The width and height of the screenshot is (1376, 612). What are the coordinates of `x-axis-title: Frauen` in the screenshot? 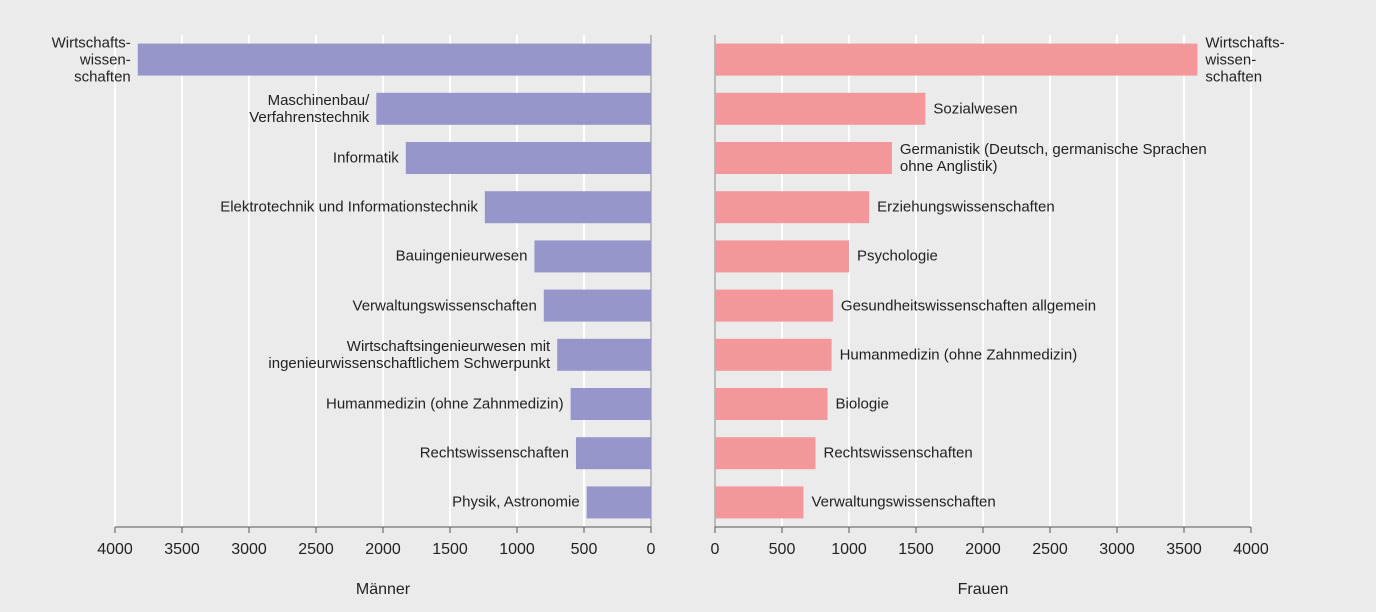 It's located at (983, 589).